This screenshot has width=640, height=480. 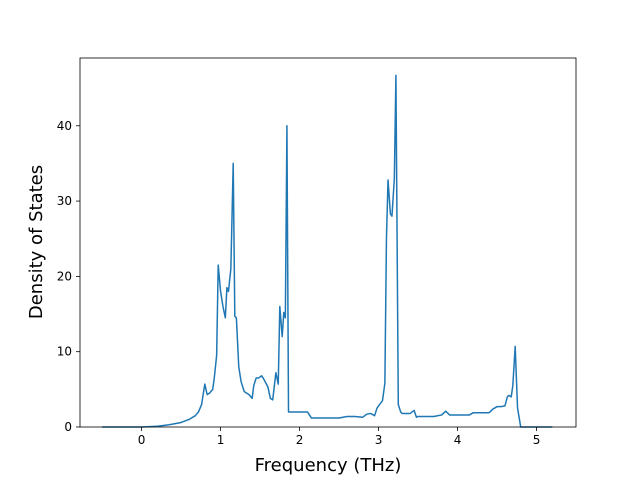 I want to click on x-tick-label: 4, so click(x=458, y=440).